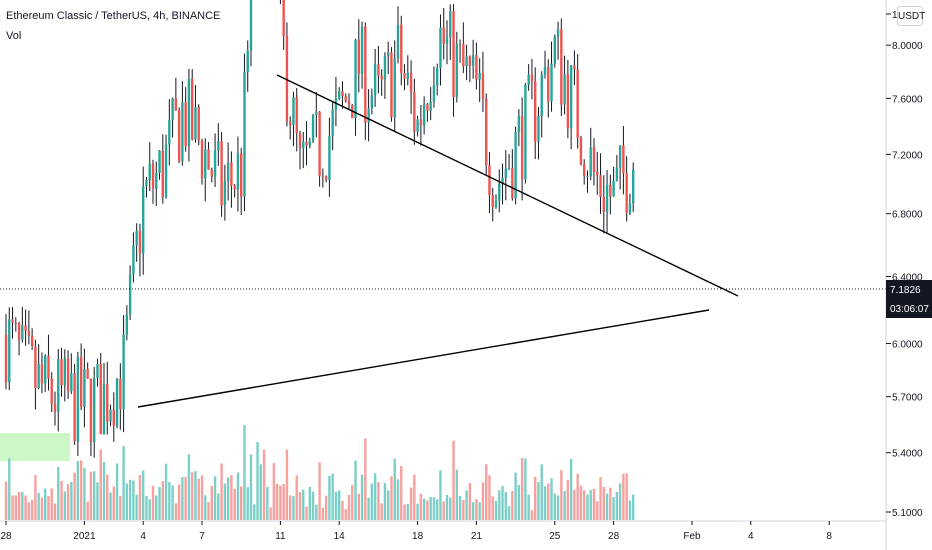 The image size is (932, 550). Describe the element at coordinates (319, 472) in the screenshot. I see `volume-bars` at that location.